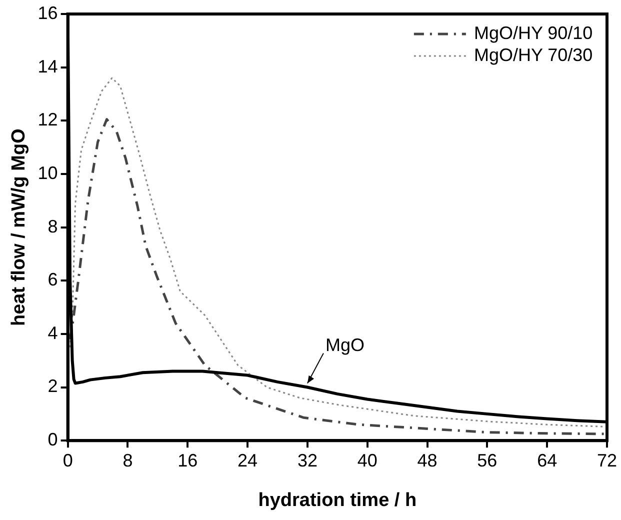  Describe the element at coordinates (427, 460) in the screenshot. I see `x-tick-label: 48` at that location.